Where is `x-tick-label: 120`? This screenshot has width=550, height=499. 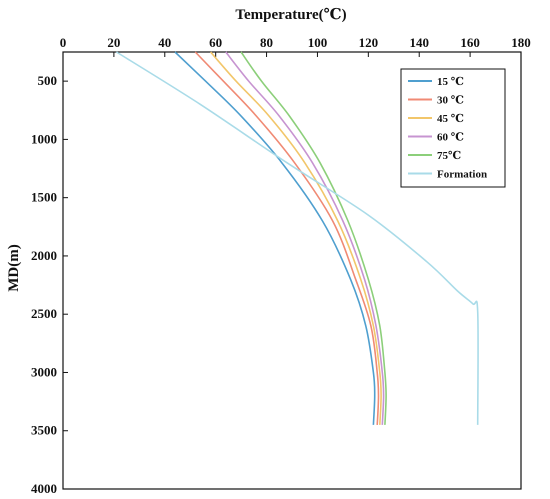 x-tick-label: 120 is located at coordinates (369, 42).